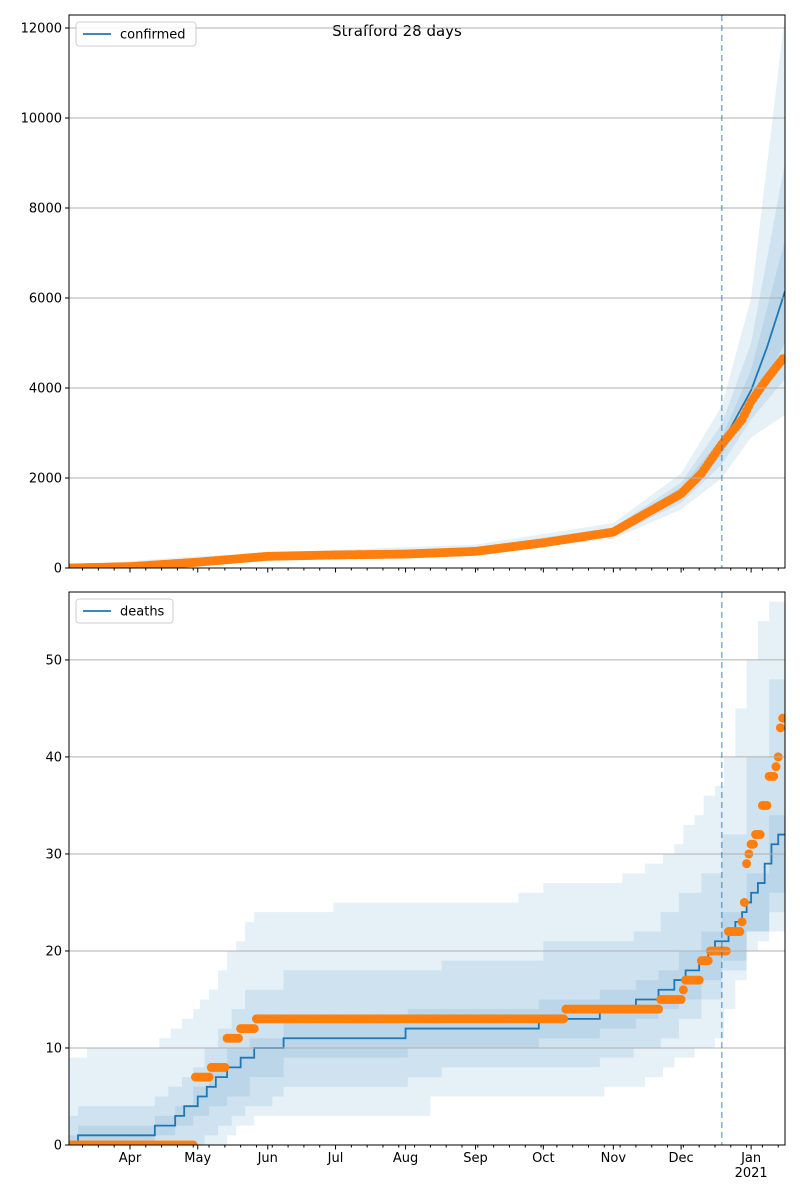 The width and height of the screenshot is (800, 1200). Describe the element at coordinates (405, 1158) in the screenshot. I see `x-tick-label: Aug` at that location.